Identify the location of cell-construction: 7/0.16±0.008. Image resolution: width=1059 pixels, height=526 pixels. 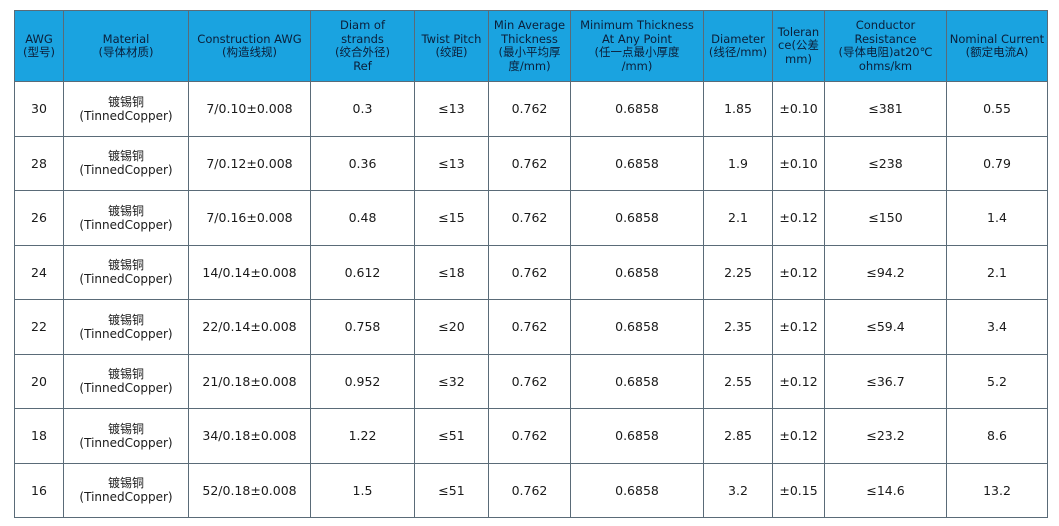
(249, 218).